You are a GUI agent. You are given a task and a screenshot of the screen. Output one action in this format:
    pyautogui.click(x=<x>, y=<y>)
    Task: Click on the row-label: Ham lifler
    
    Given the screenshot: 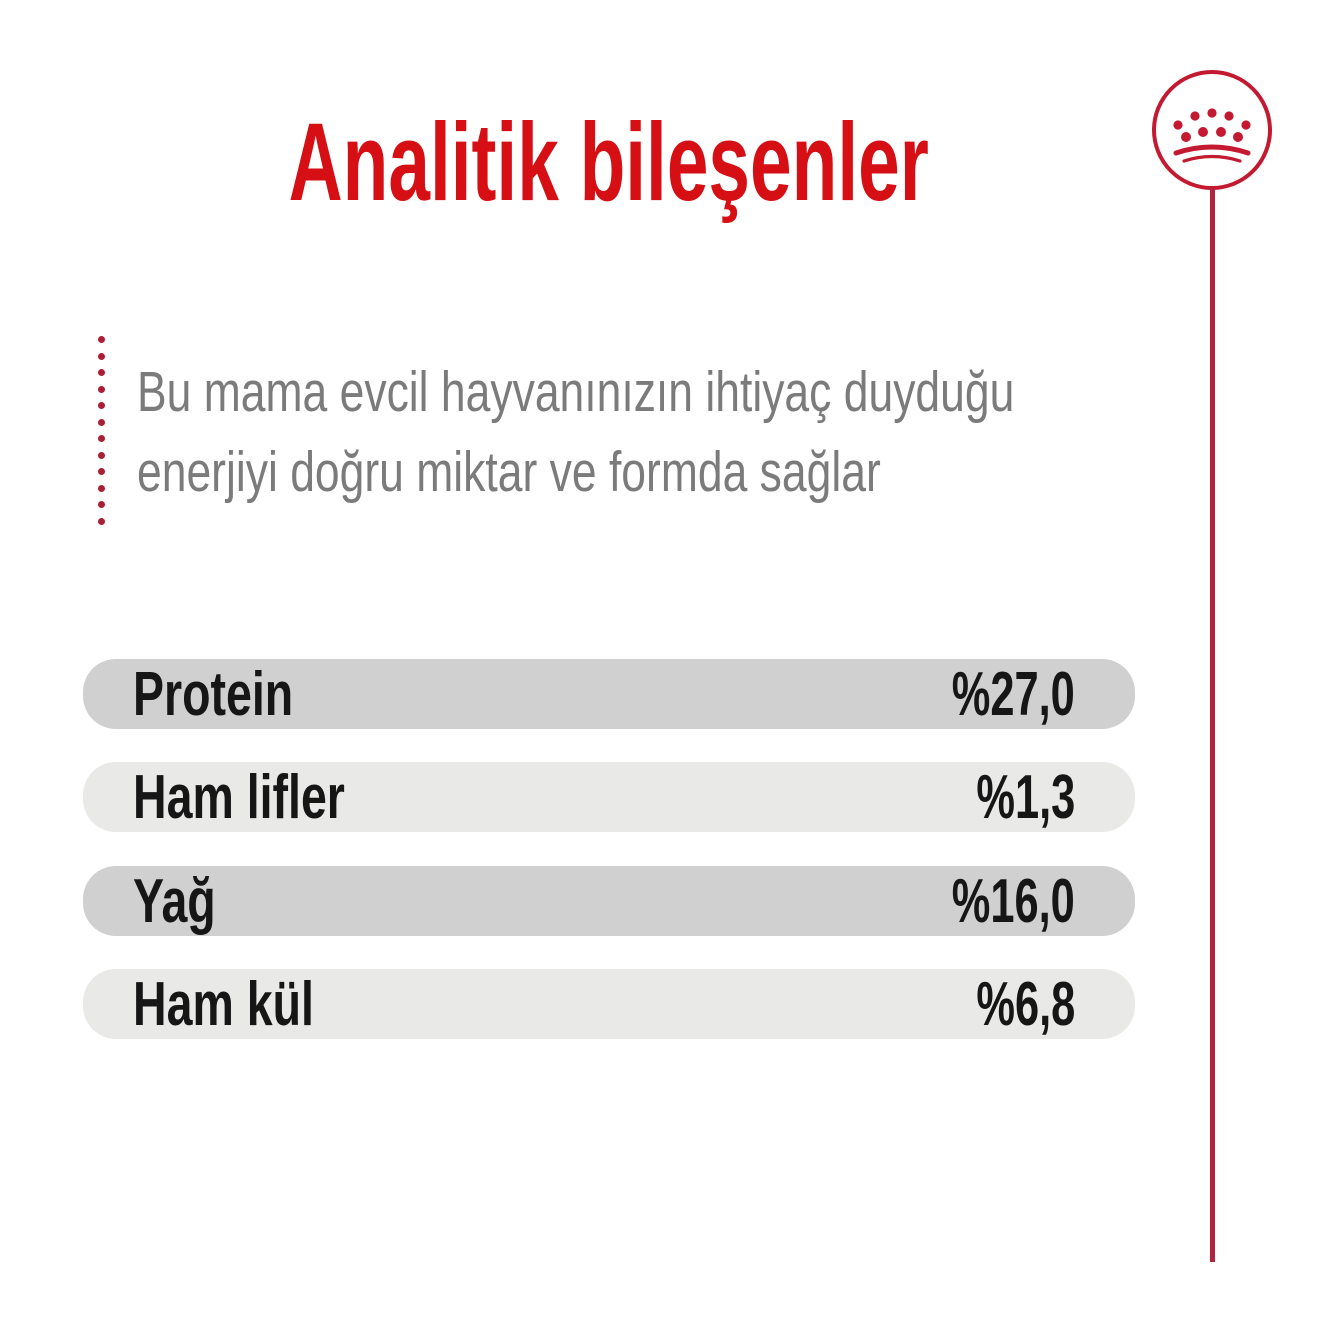 What is the action you would take?
    pyautogui.click(x=239, y=797)
    